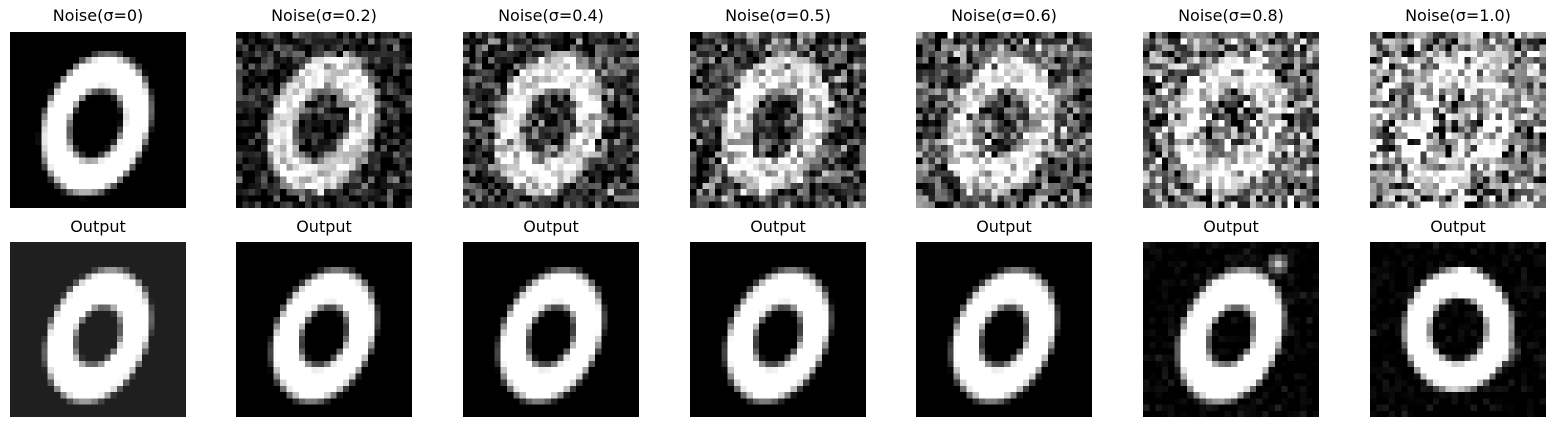 The height and width of the screenshot is (427, 1555). I want to click on output-panel-5: Output, so click(1231, 317).